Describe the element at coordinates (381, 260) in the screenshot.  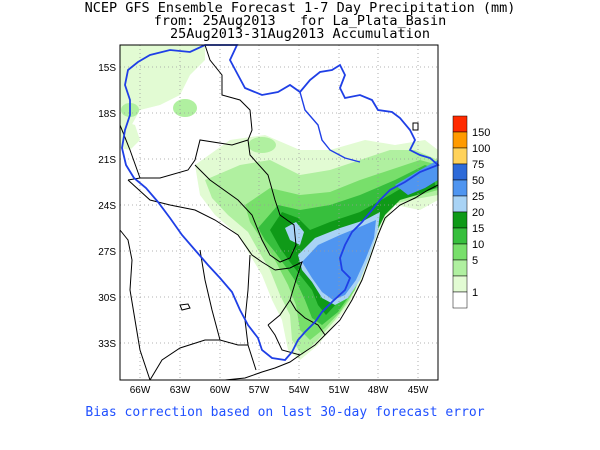
I see `coast-brazil-south` at that location.